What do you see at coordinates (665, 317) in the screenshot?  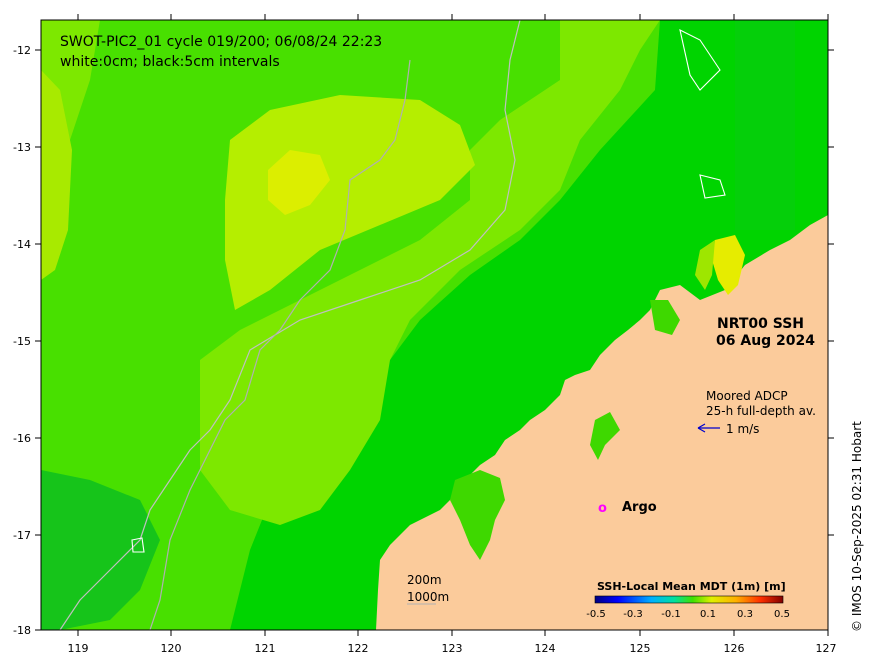 I see `inlet-north` at bounding box center [665, 317].